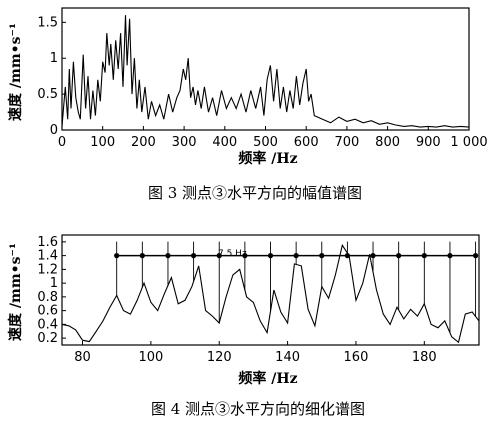 The image size is (500, 421). What do you see at coordinates (47, 242) in the screenshot?
I see `y-tick-label: 1.6` at bounding box center [47, 242].